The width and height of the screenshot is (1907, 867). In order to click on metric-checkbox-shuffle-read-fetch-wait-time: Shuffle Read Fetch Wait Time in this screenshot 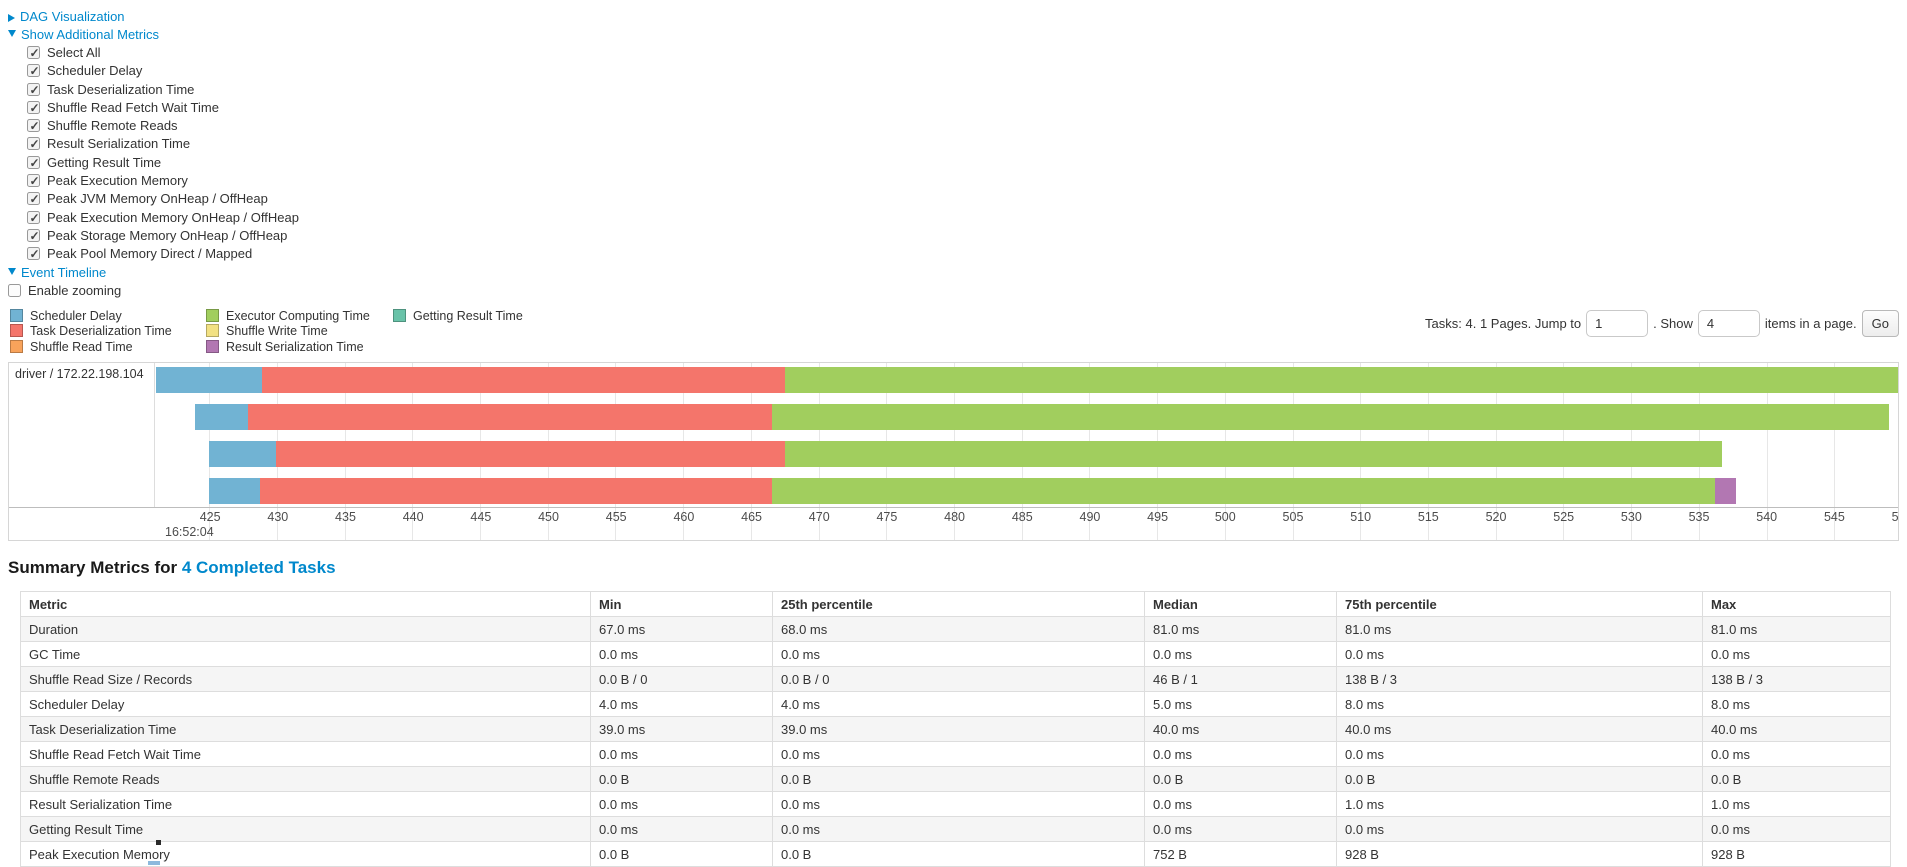, I will do `click(957, 108)`.